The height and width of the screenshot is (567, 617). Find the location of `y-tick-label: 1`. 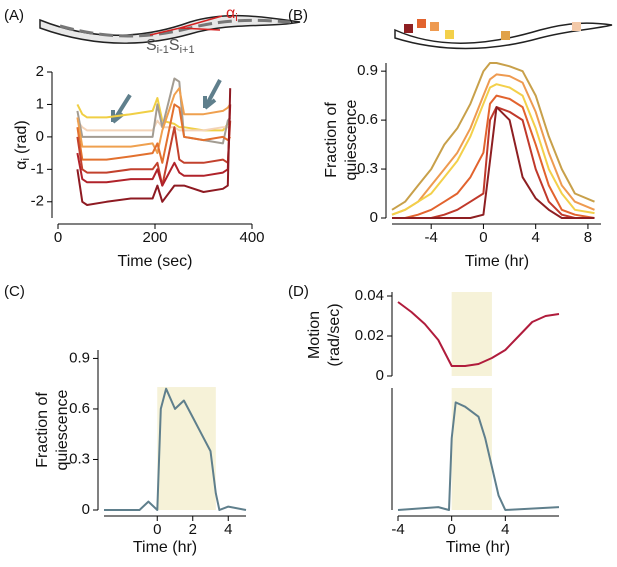

y-tick-label: 1 is located at coordinates (40, 103).